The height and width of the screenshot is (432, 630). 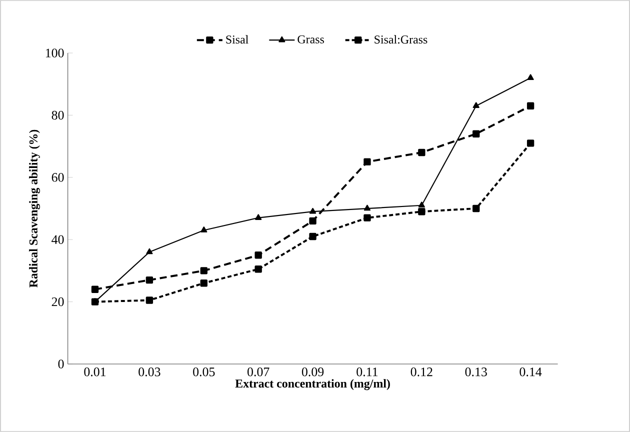 I want to click on x-tick-label: 0.12, so click(x=421, y=372).